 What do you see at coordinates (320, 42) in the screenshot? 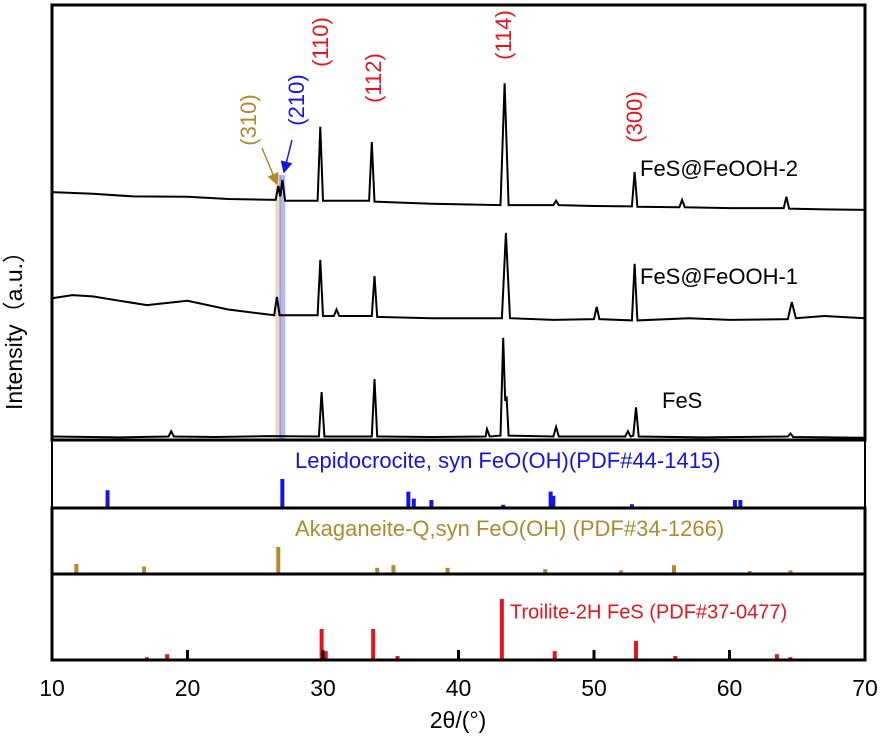
I see `peak-label: (110)` at bounding box center [320, 42].